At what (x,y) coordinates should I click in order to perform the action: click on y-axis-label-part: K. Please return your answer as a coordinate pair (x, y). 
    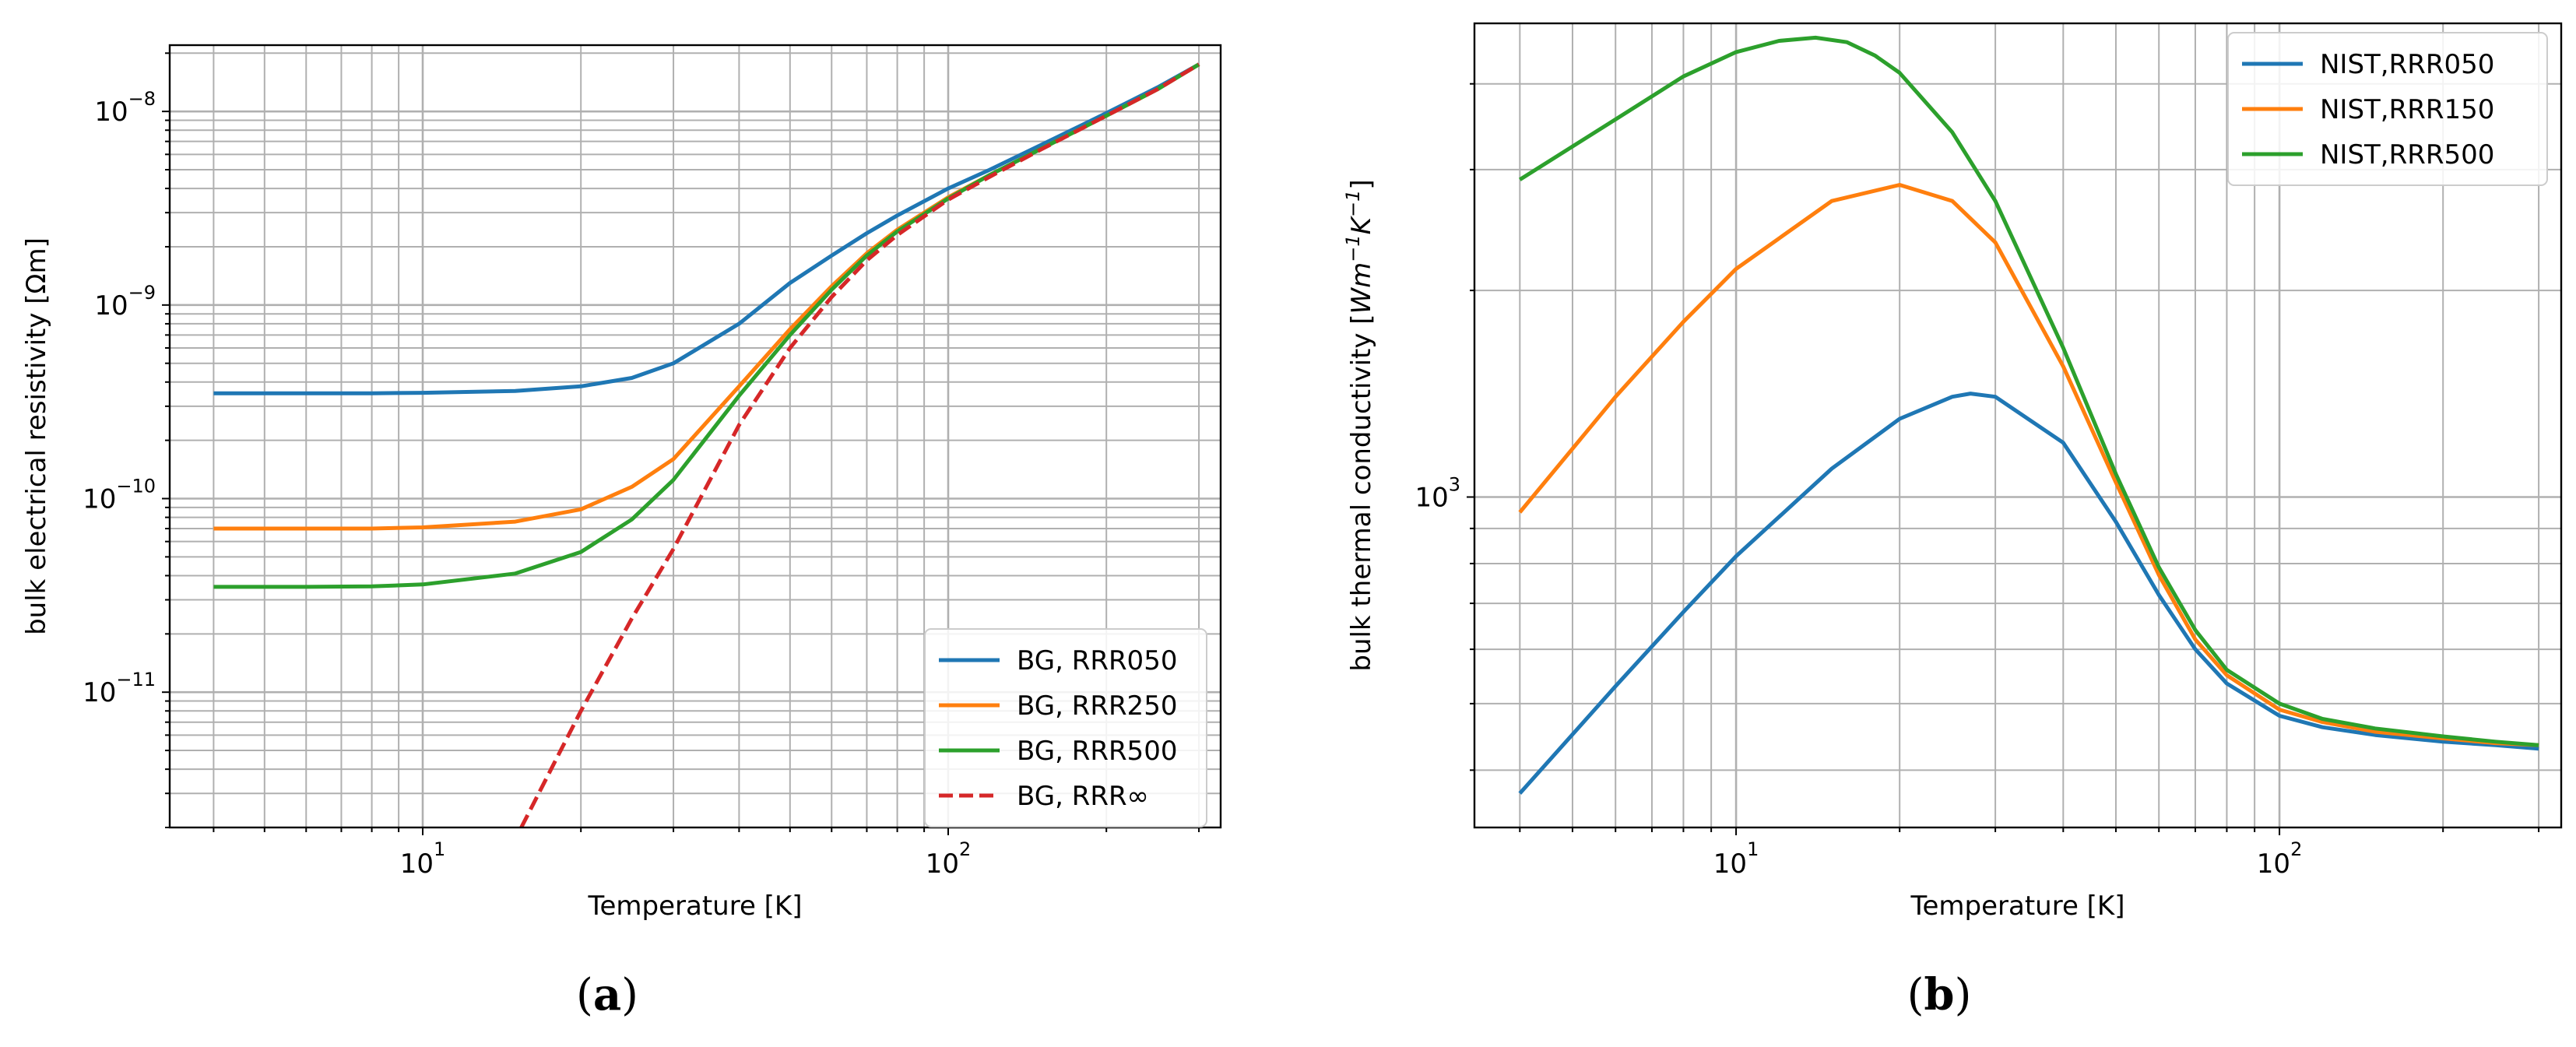
    Looking at the image, I should click on (1361, 225).